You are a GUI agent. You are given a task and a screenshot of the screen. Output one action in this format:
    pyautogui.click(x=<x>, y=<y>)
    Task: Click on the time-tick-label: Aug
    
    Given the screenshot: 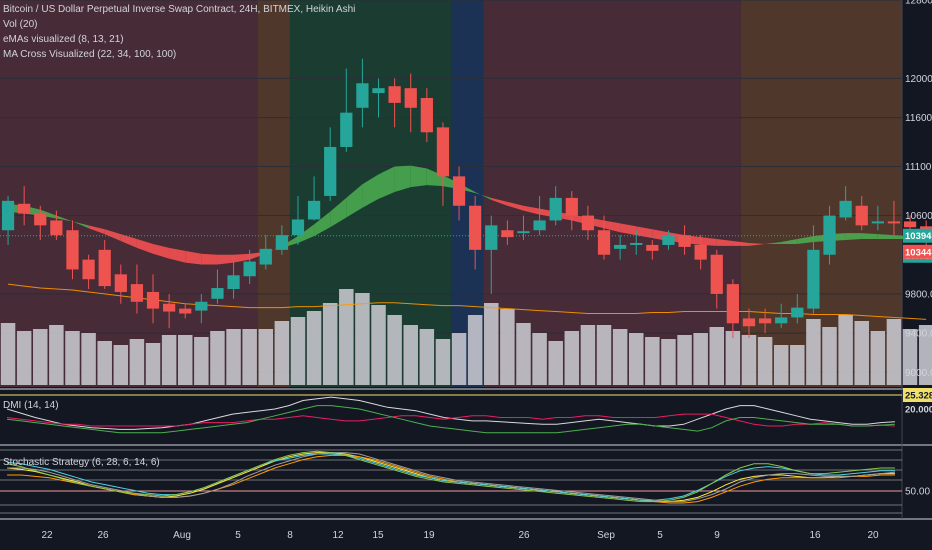 What is the action you would take?
    pyautogui.click(x=182, y=535)
    